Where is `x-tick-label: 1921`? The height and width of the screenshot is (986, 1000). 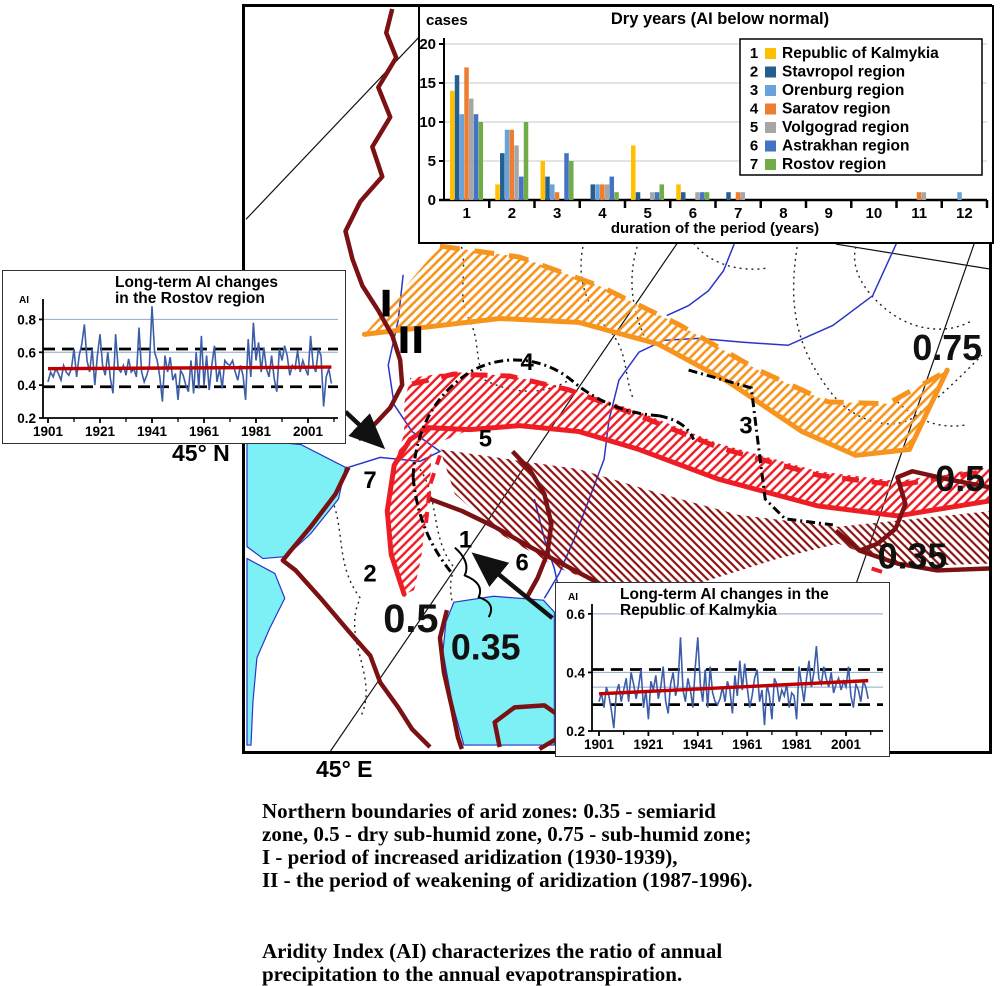
x-tick-label: 1921 is located at coordinates (100, 431).